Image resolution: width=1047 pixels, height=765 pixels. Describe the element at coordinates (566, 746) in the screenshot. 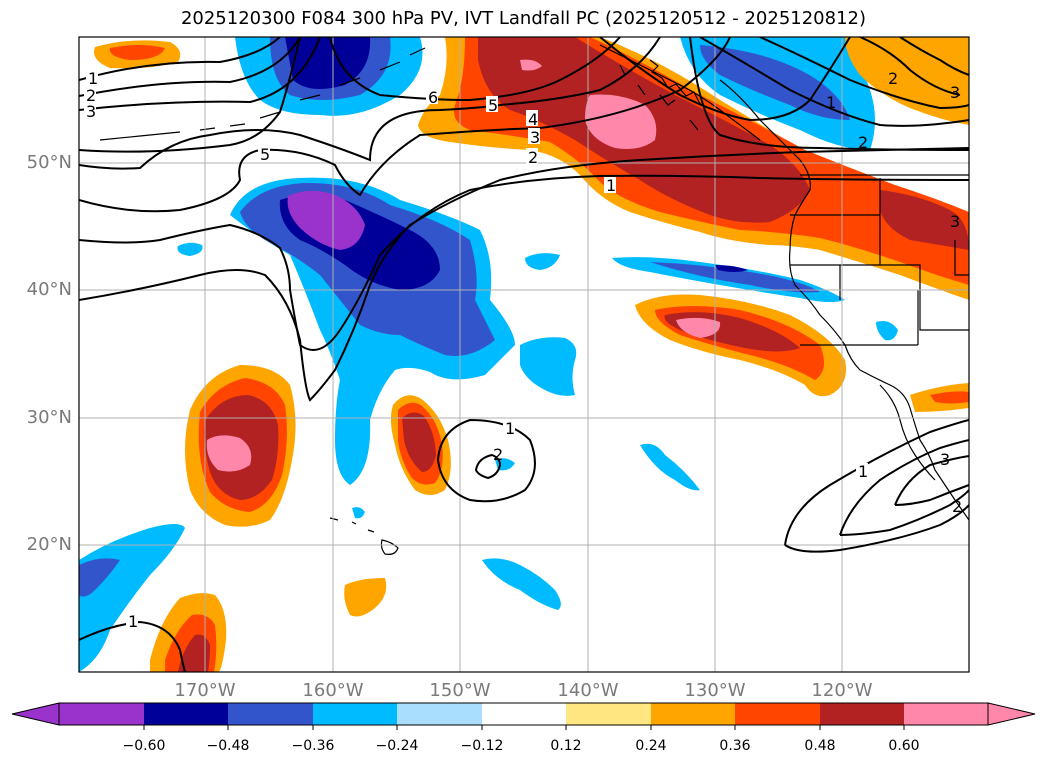

I see `colorbar-tick-label: 0.12` at that location.